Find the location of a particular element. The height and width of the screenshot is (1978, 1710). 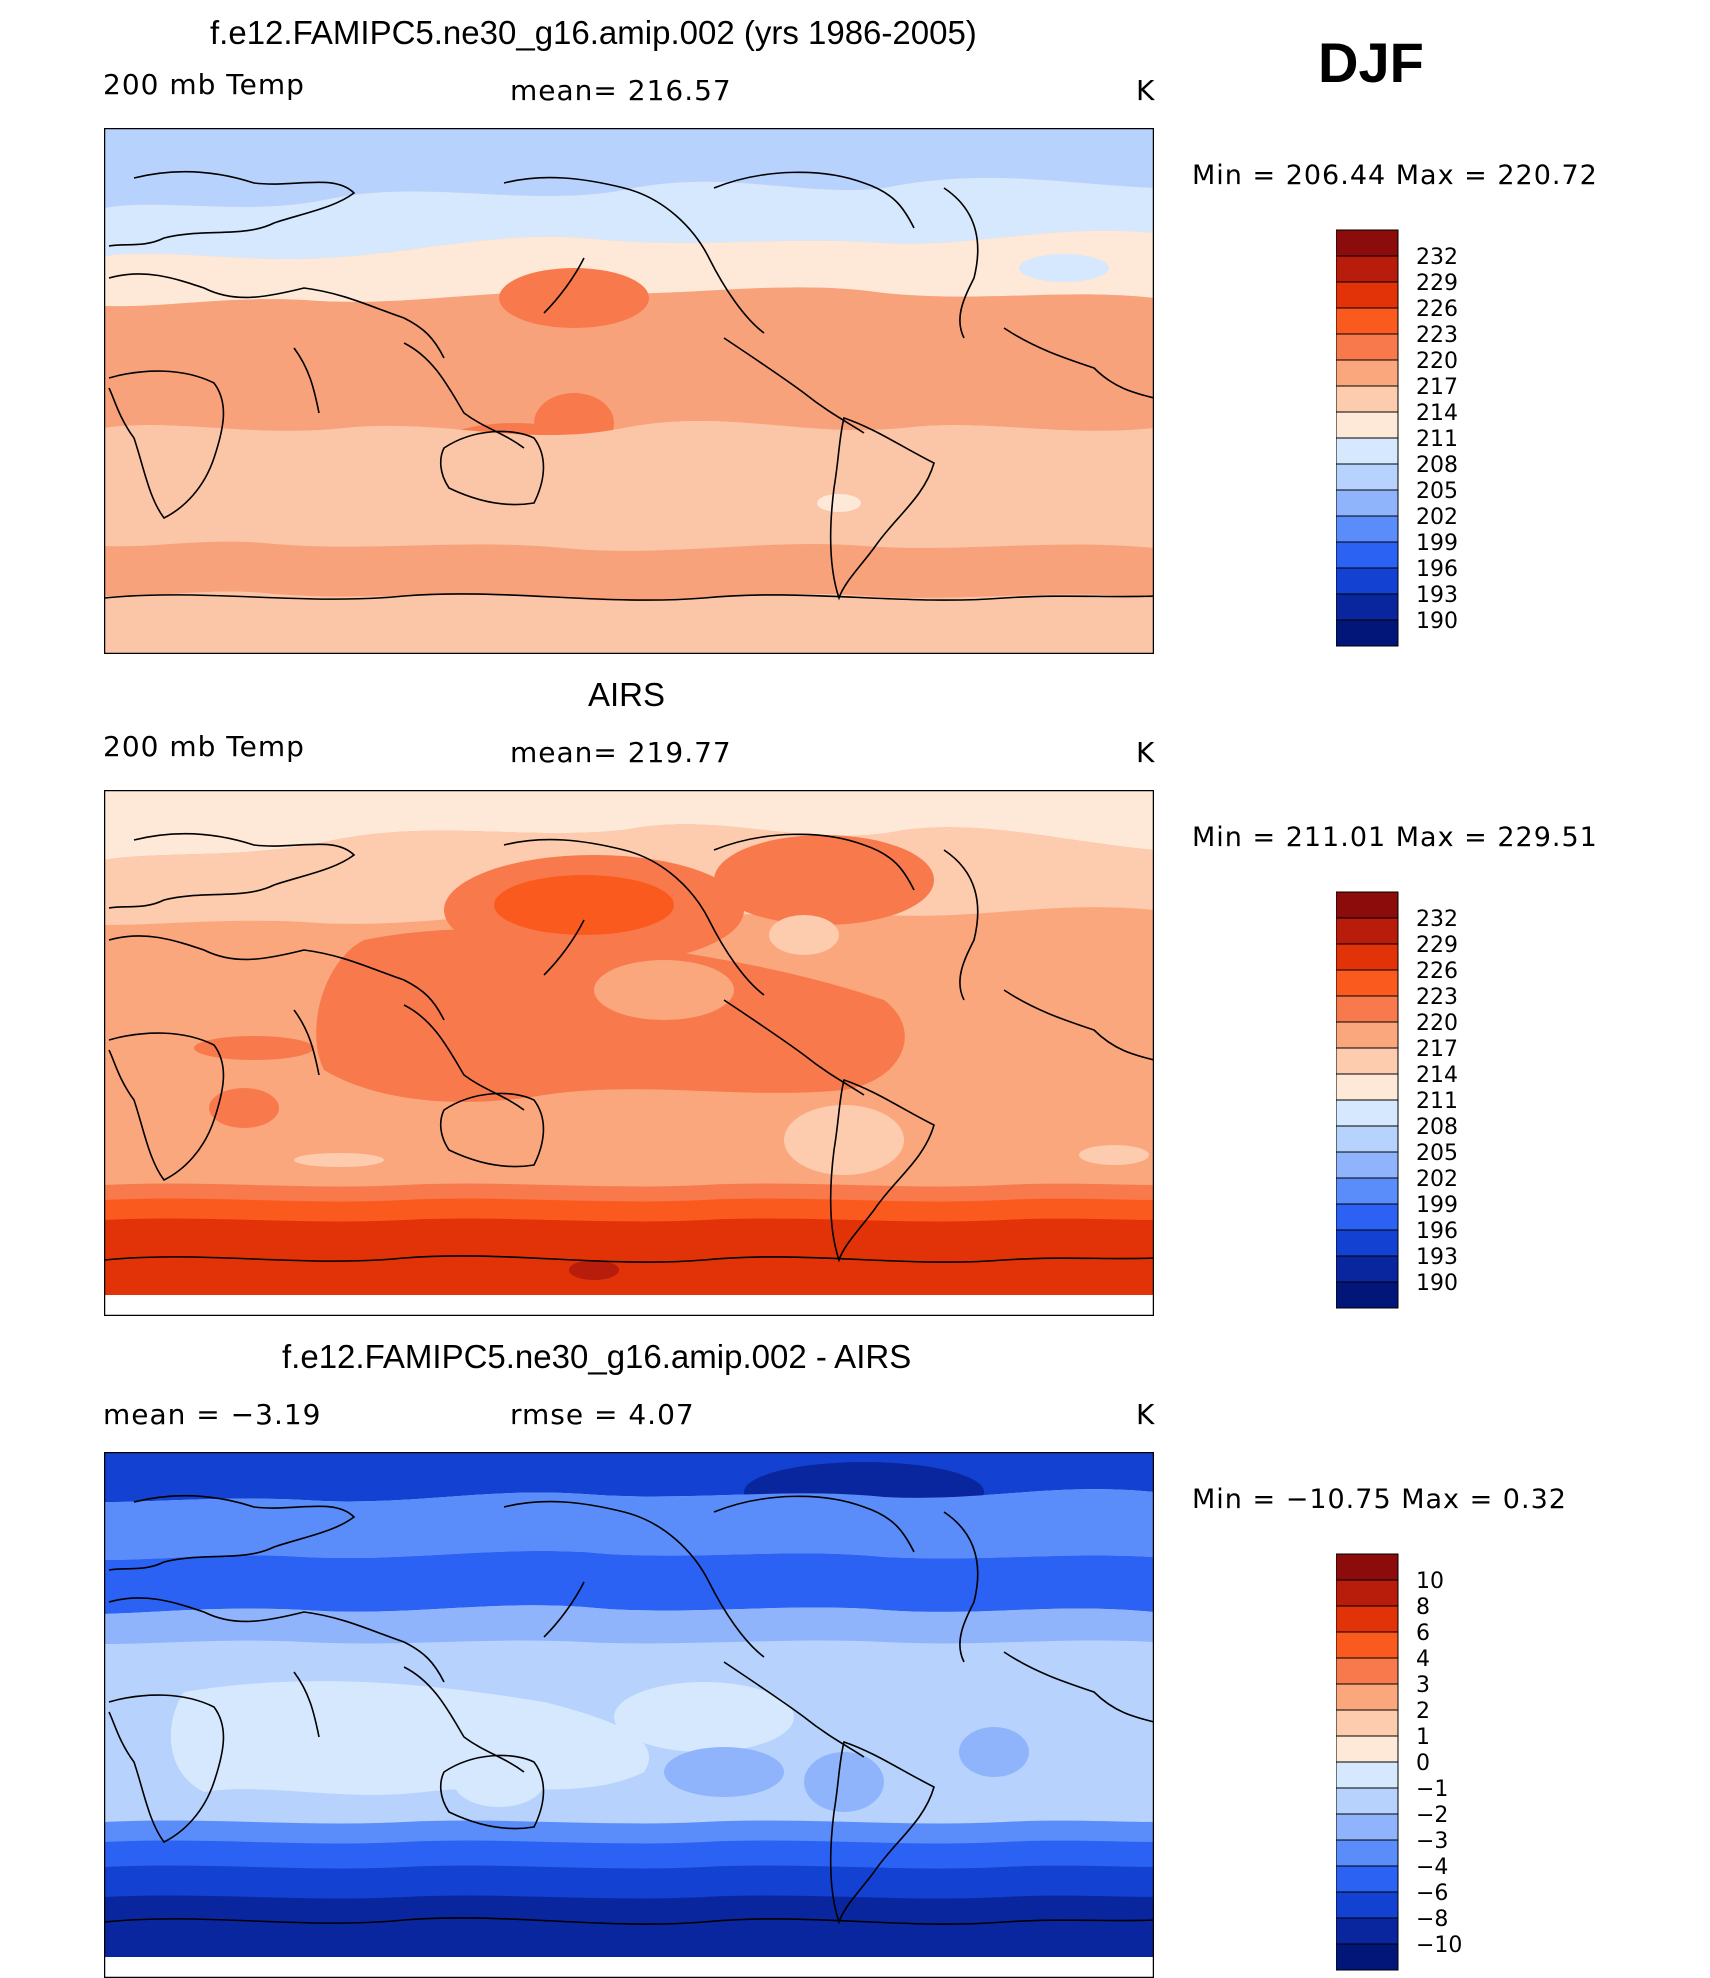

colorbar-label: 211 is located at coordinates (1437, 439).